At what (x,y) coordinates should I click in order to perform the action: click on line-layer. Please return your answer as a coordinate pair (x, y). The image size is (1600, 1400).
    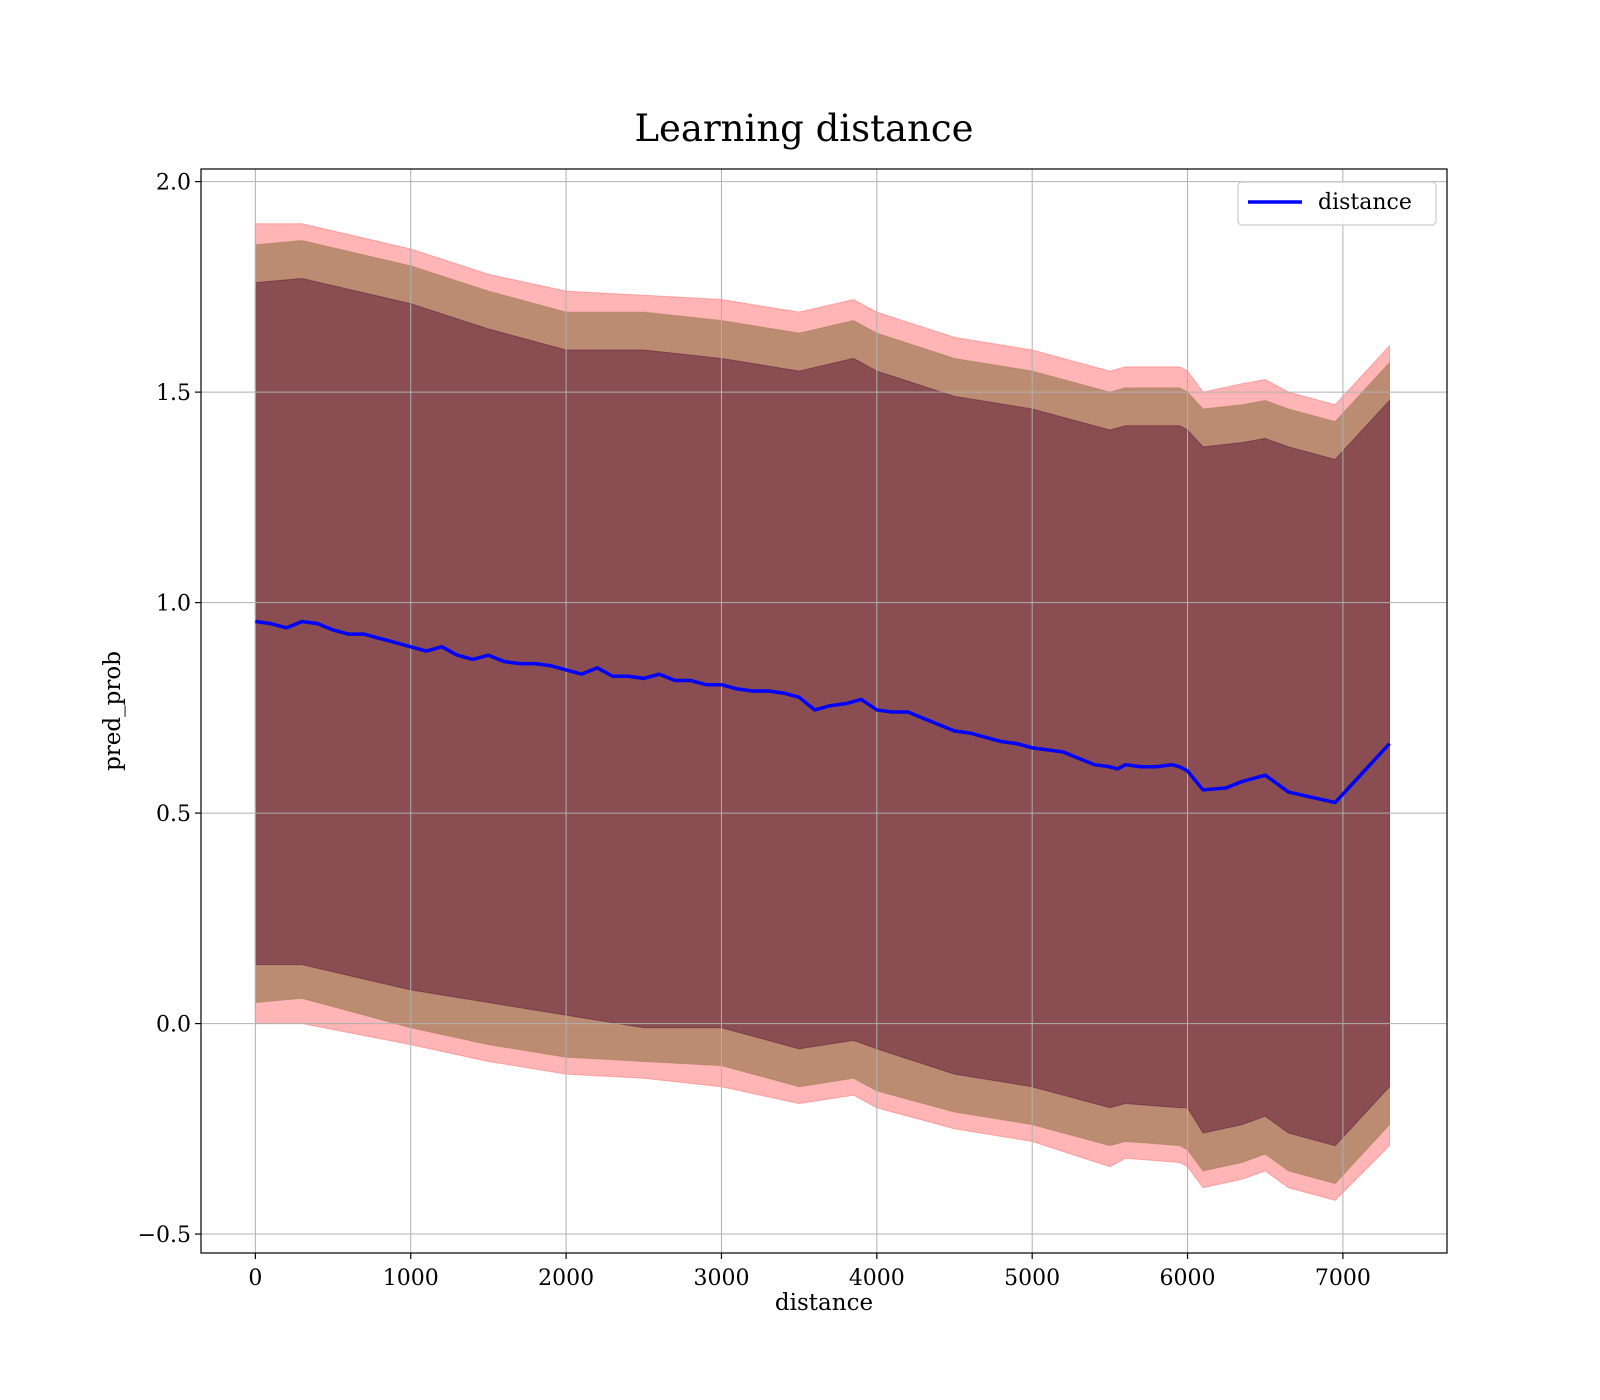
    Looking at the image, I should click on (823, 712).